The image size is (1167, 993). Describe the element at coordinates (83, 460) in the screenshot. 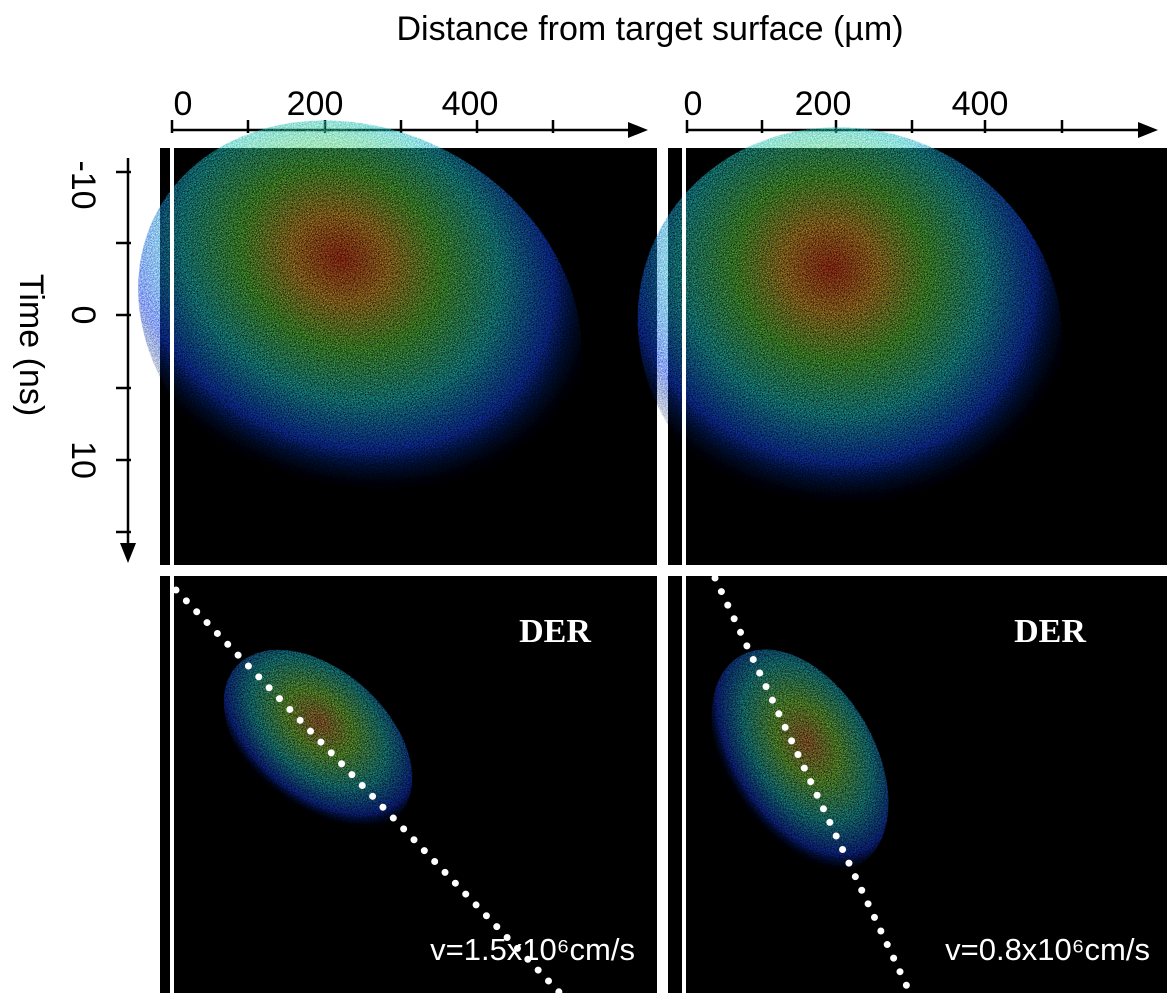

I see `y-tick-label: 10` at that location.